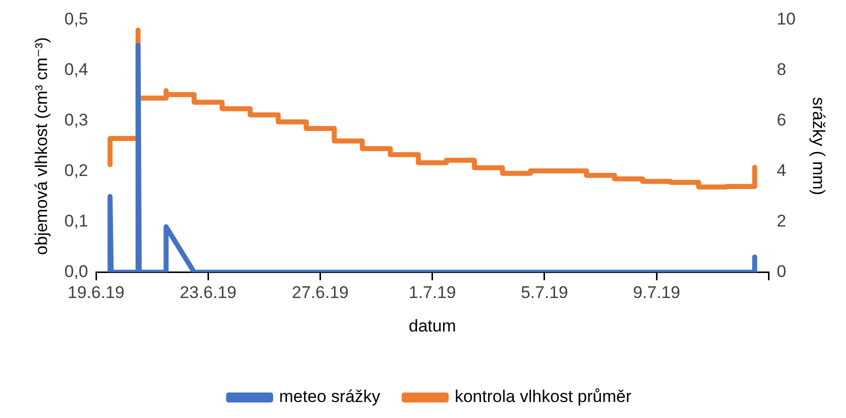  Describe the element at coordinates (818, 146) in the screenshot. I see `y2-axis-title: srážky ( mm)` at that location.